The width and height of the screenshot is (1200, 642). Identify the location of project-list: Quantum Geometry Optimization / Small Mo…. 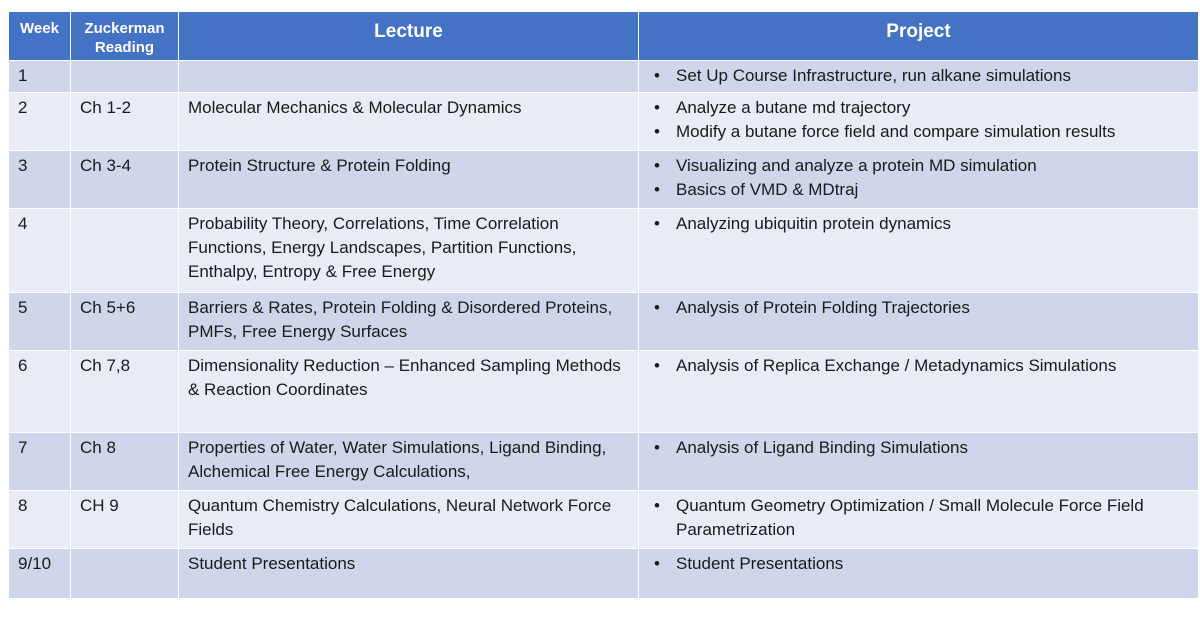
(919, 518).